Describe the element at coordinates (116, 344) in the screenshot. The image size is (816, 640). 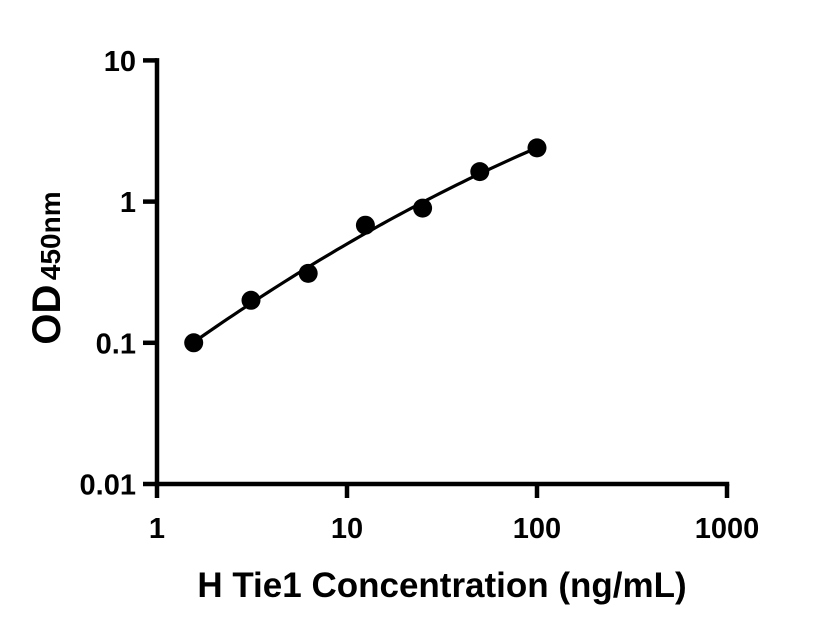
I see `y-tick-label: 0.1` at that location.